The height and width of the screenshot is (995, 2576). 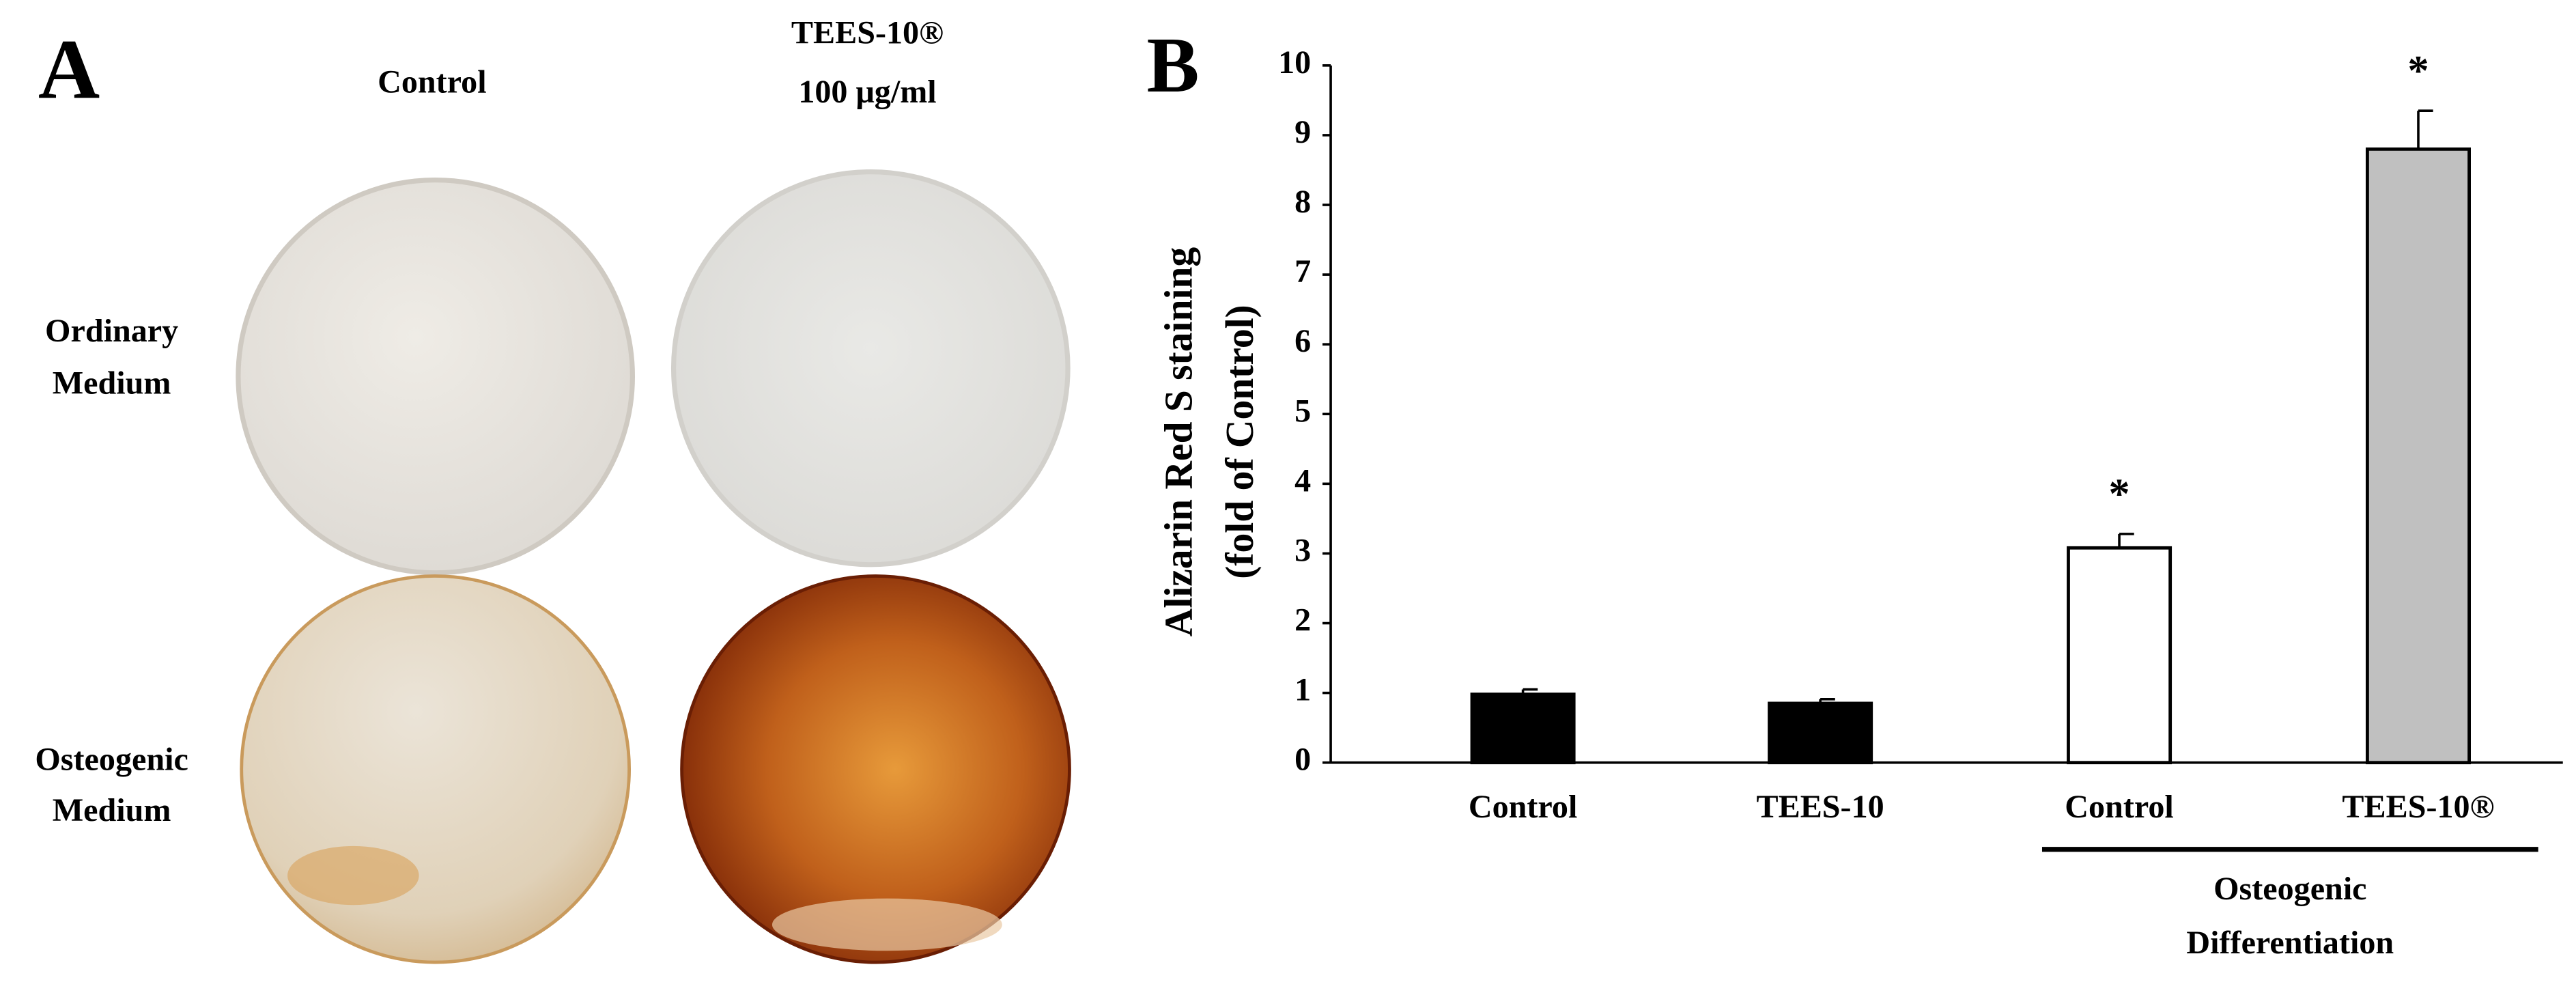 What do you see at coordinates (2289, 889) in the screenshot?
I see `group-label: Osteogenic` at bounding box center [2289, 889].